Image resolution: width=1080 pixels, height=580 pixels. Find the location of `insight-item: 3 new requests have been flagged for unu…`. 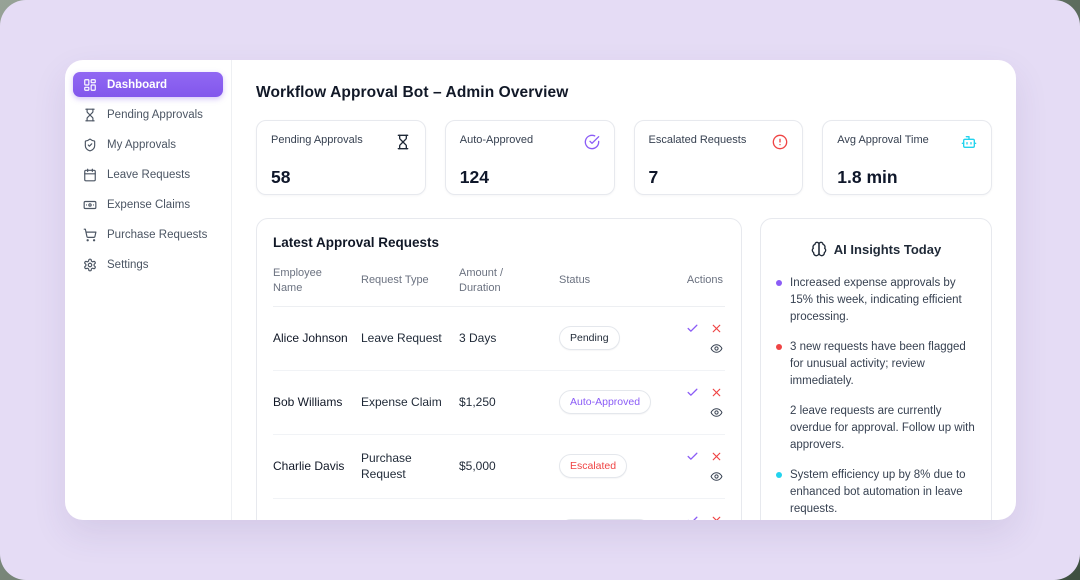

insight-item: 3 new requests have been flagged for unu… is located at coordinates (876, 364).